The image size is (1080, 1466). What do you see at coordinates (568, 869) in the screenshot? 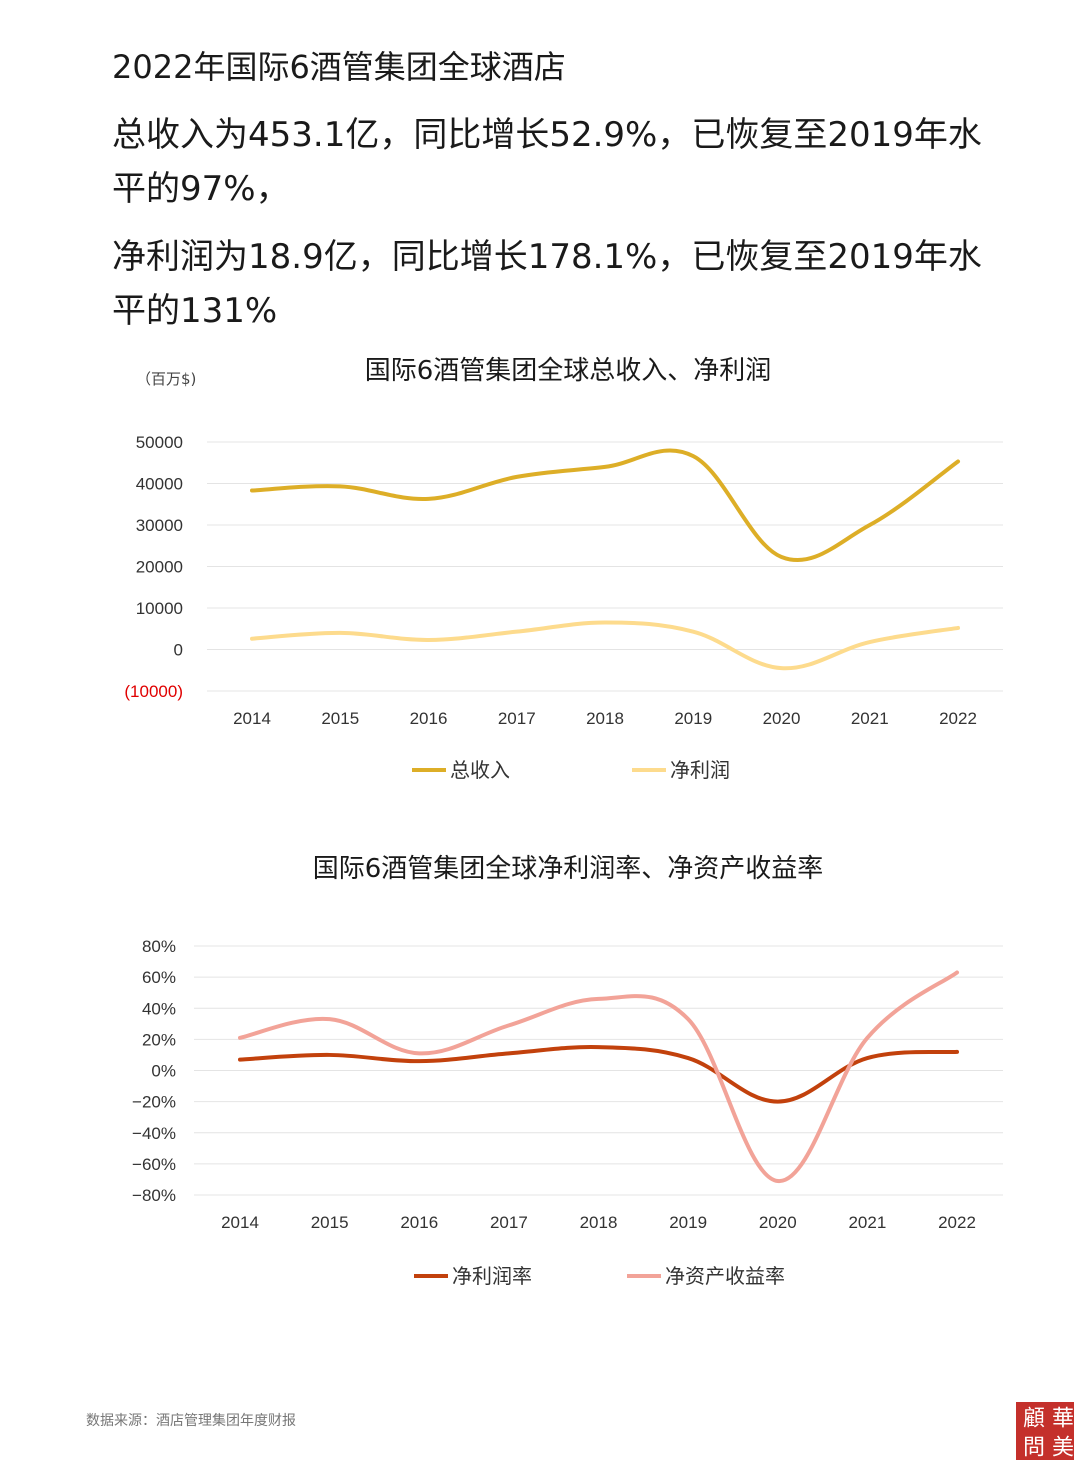
I see `chart2-title: 国际6酒管集团全球净利润率、净资产收益率` at bounding box center [568, 869].